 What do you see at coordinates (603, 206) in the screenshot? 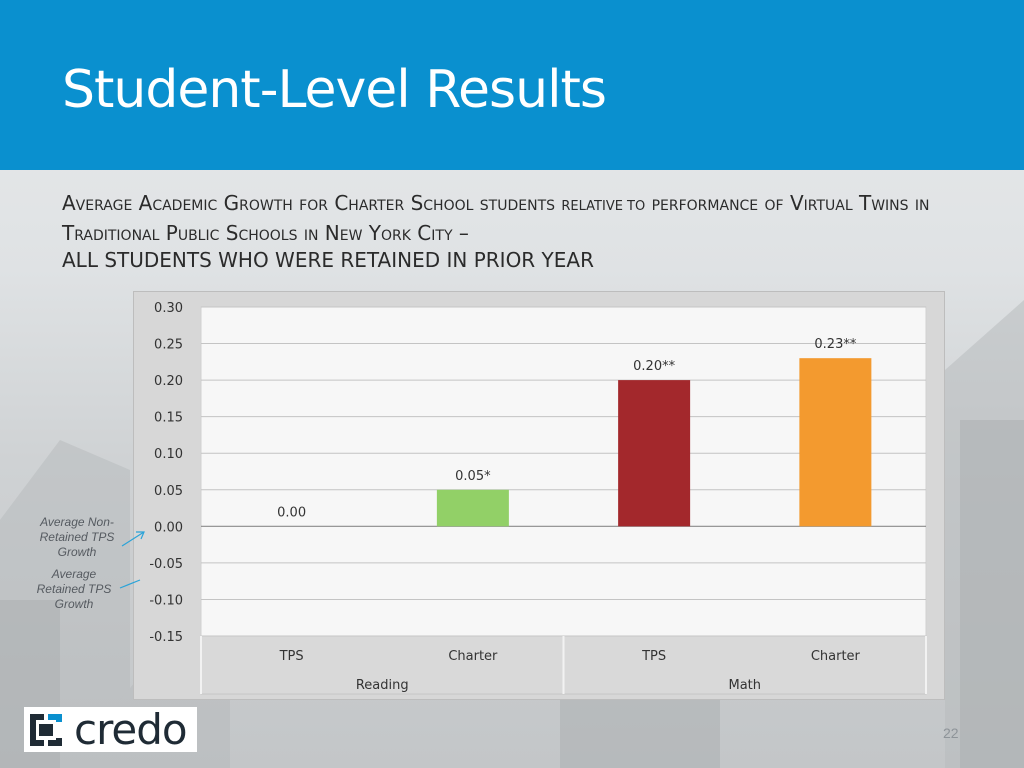
I see `subtitle-part: relative to` at bounding box center [603, 206].